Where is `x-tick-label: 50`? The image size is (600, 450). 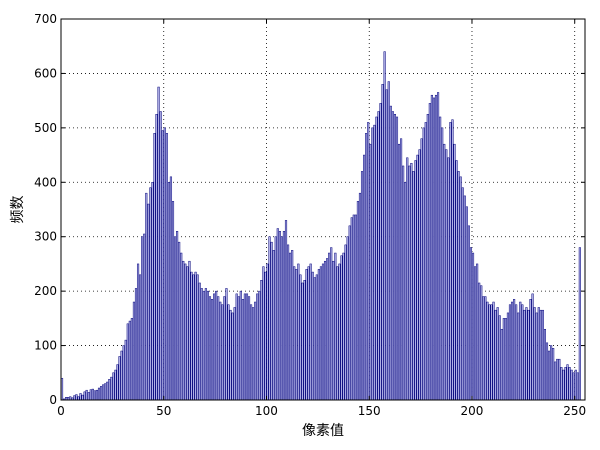
x-tick-label: 50 is located at coordinates (163, 411).